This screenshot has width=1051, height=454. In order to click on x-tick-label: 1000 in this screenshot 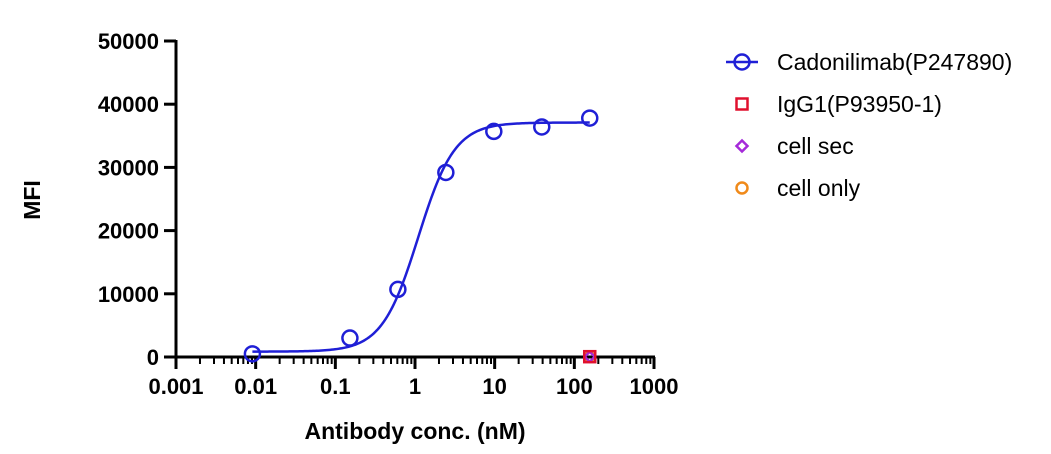, I will do `click(654, 386)`.